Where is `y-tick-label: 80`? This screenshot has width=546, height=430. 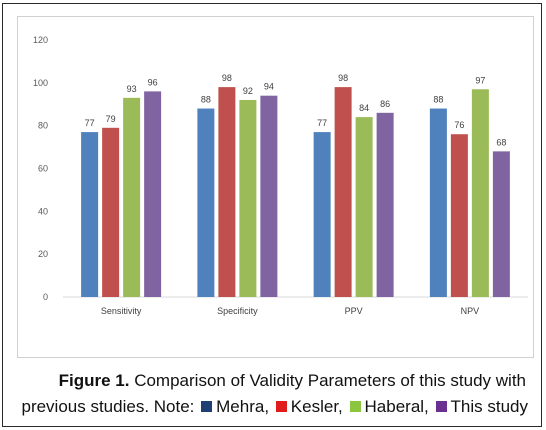 y-tick-label: 80 is located at coordinates (43, 126).